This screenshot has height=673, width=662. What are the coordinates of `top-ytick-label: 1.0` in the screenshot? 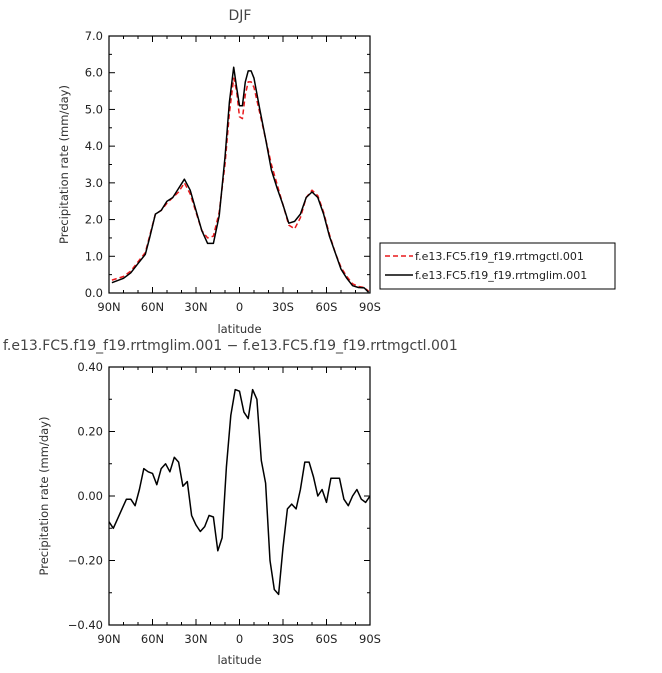 It's located at (94, 256).